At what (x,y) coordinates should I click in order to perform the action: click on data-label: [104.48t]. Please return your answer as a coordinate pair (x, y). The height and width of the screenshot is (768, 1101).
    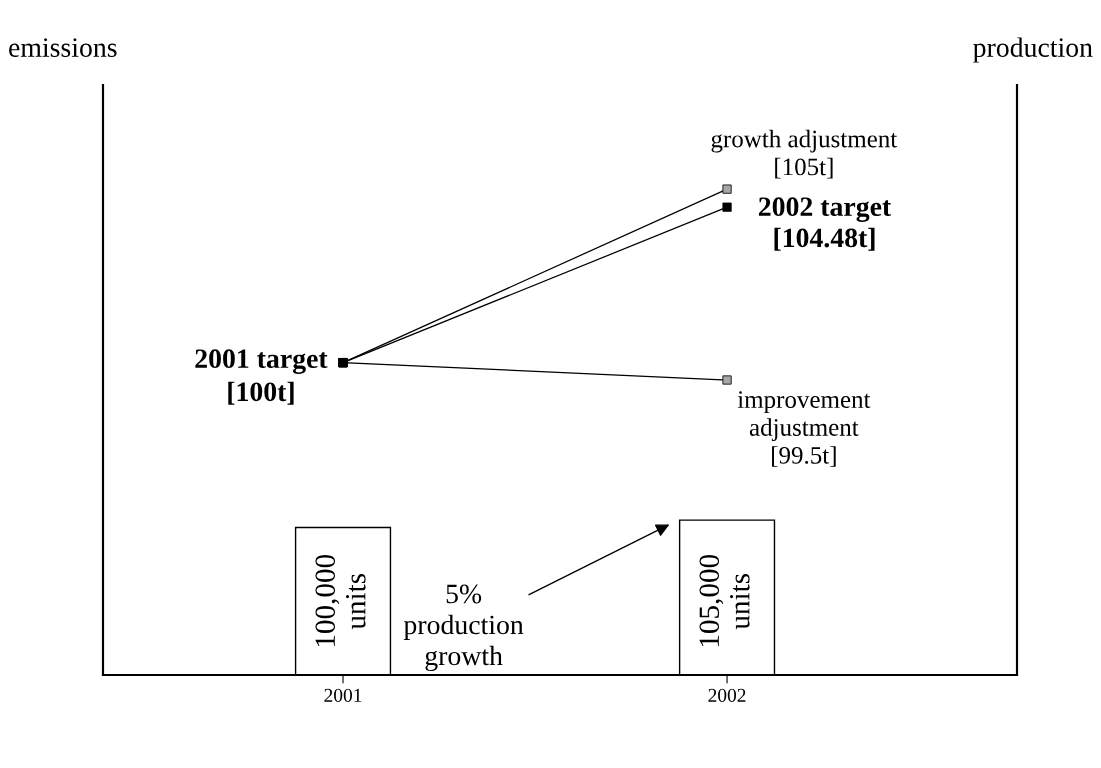
    Looking at the image, I should click on (824, 239).